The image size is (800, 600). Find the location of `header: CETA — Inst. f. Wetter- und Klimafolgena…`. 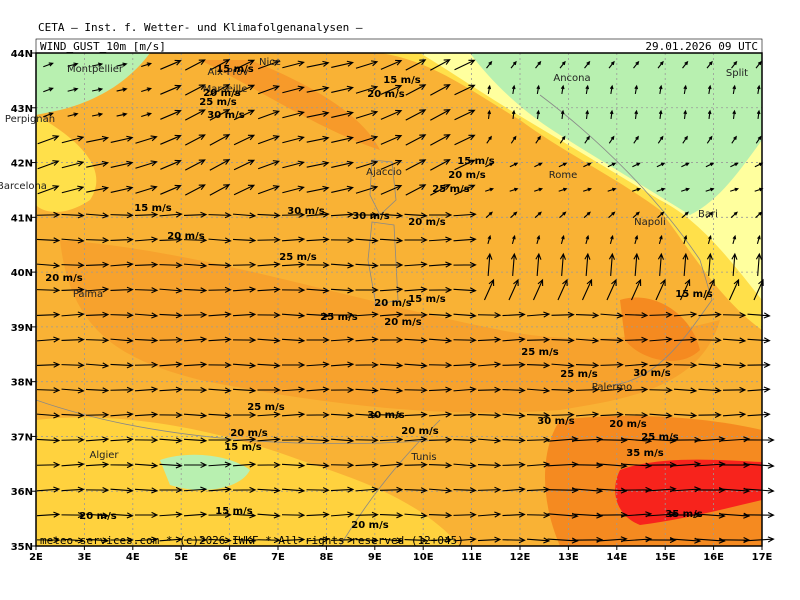

header: CETA — Inst. f. Wetter- und Klimafolgena… is located at coordinates (200, 27).